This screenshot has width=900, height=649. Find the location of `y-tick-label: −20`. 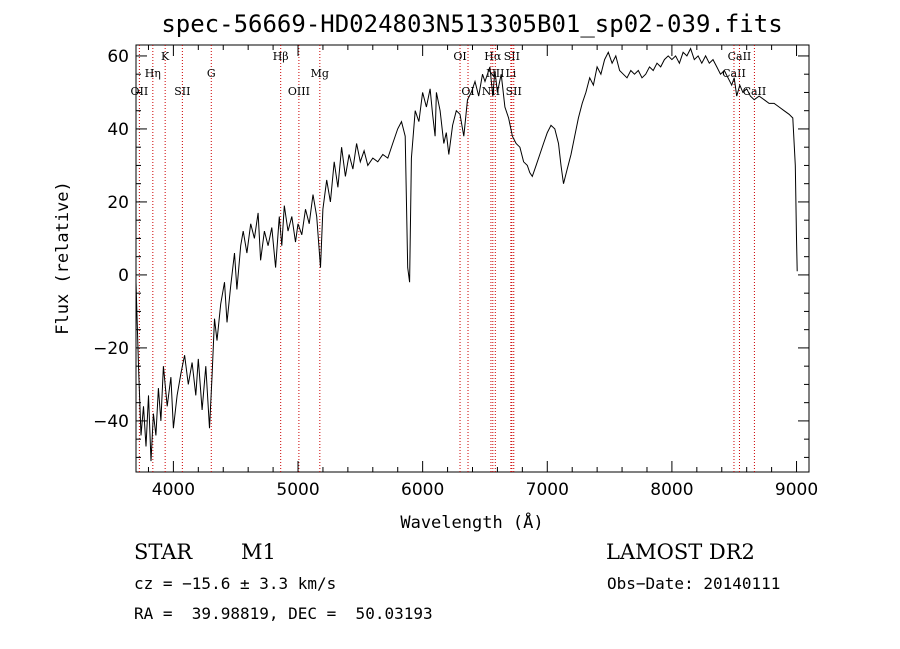

y-tick-label: −20 is located at coordinates (111, 349).